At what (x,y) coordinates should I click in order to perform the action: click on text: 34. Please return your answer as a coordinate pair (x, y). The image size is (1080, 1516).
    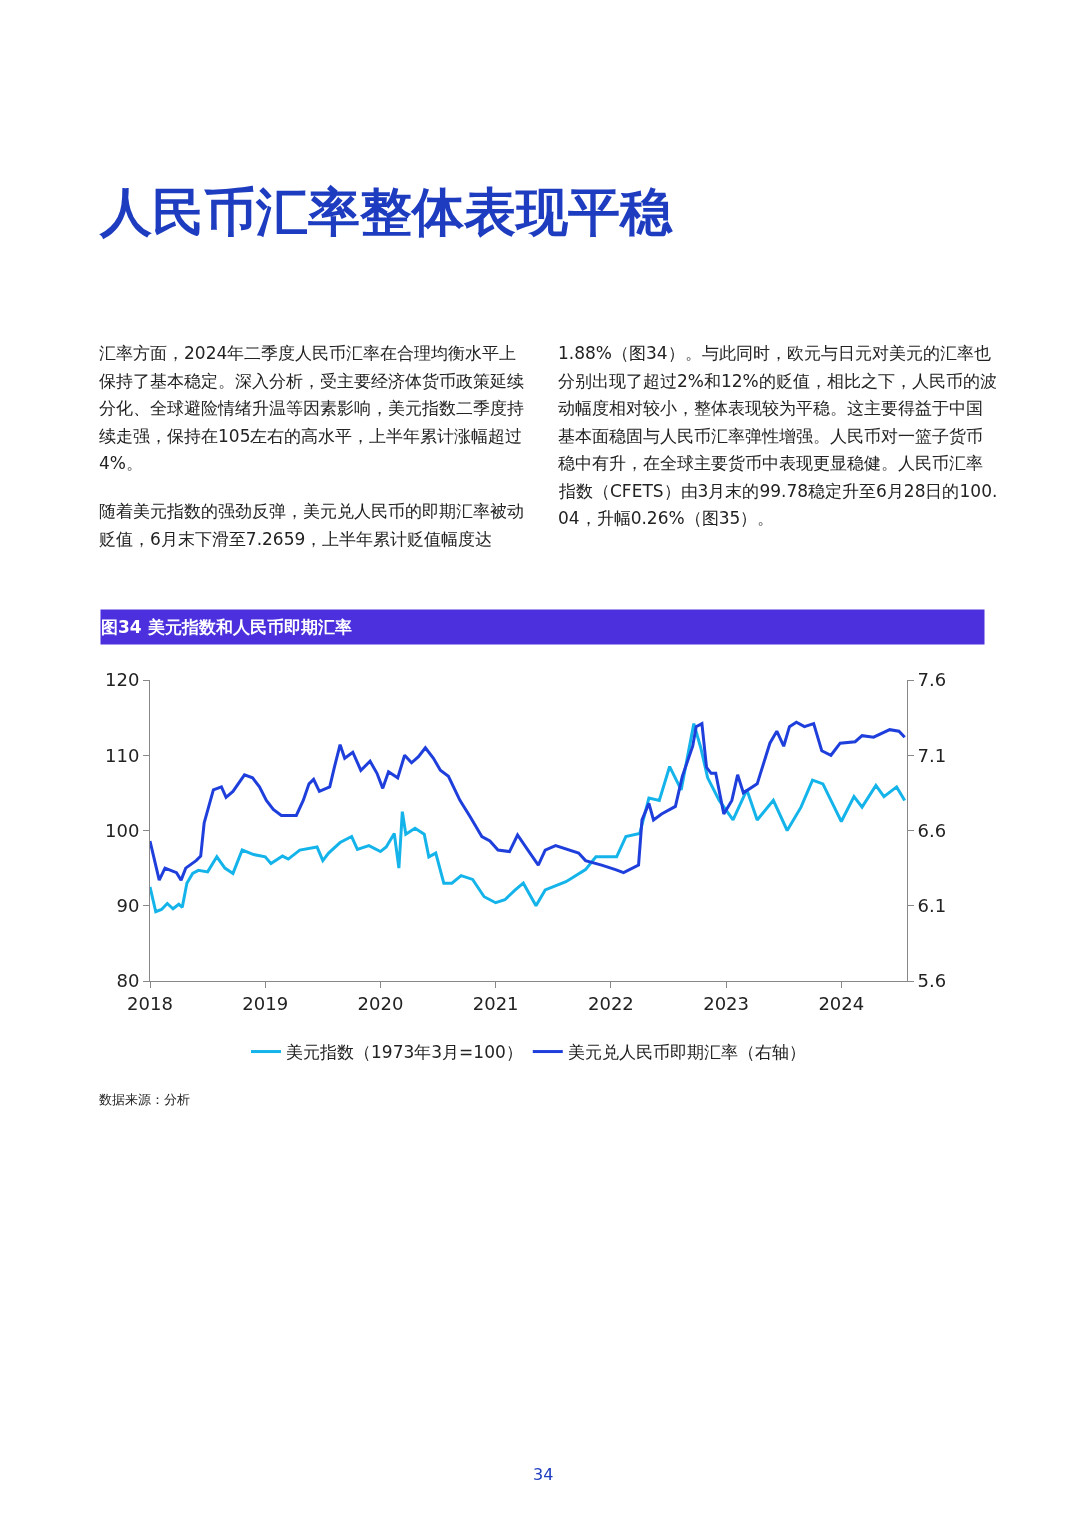
    Looking at the image, I should click on (543, 1474).